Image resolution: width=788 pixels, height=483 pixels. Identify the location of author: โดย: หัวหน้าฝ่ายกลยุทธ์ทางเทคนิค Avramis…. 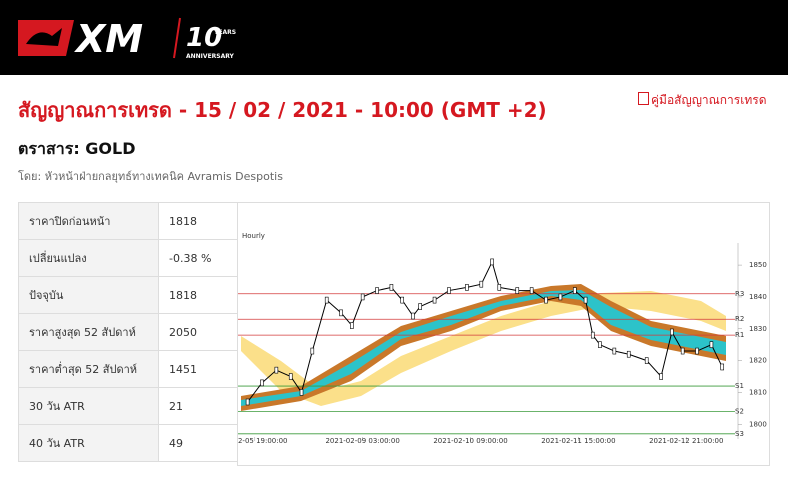
(150, 176).